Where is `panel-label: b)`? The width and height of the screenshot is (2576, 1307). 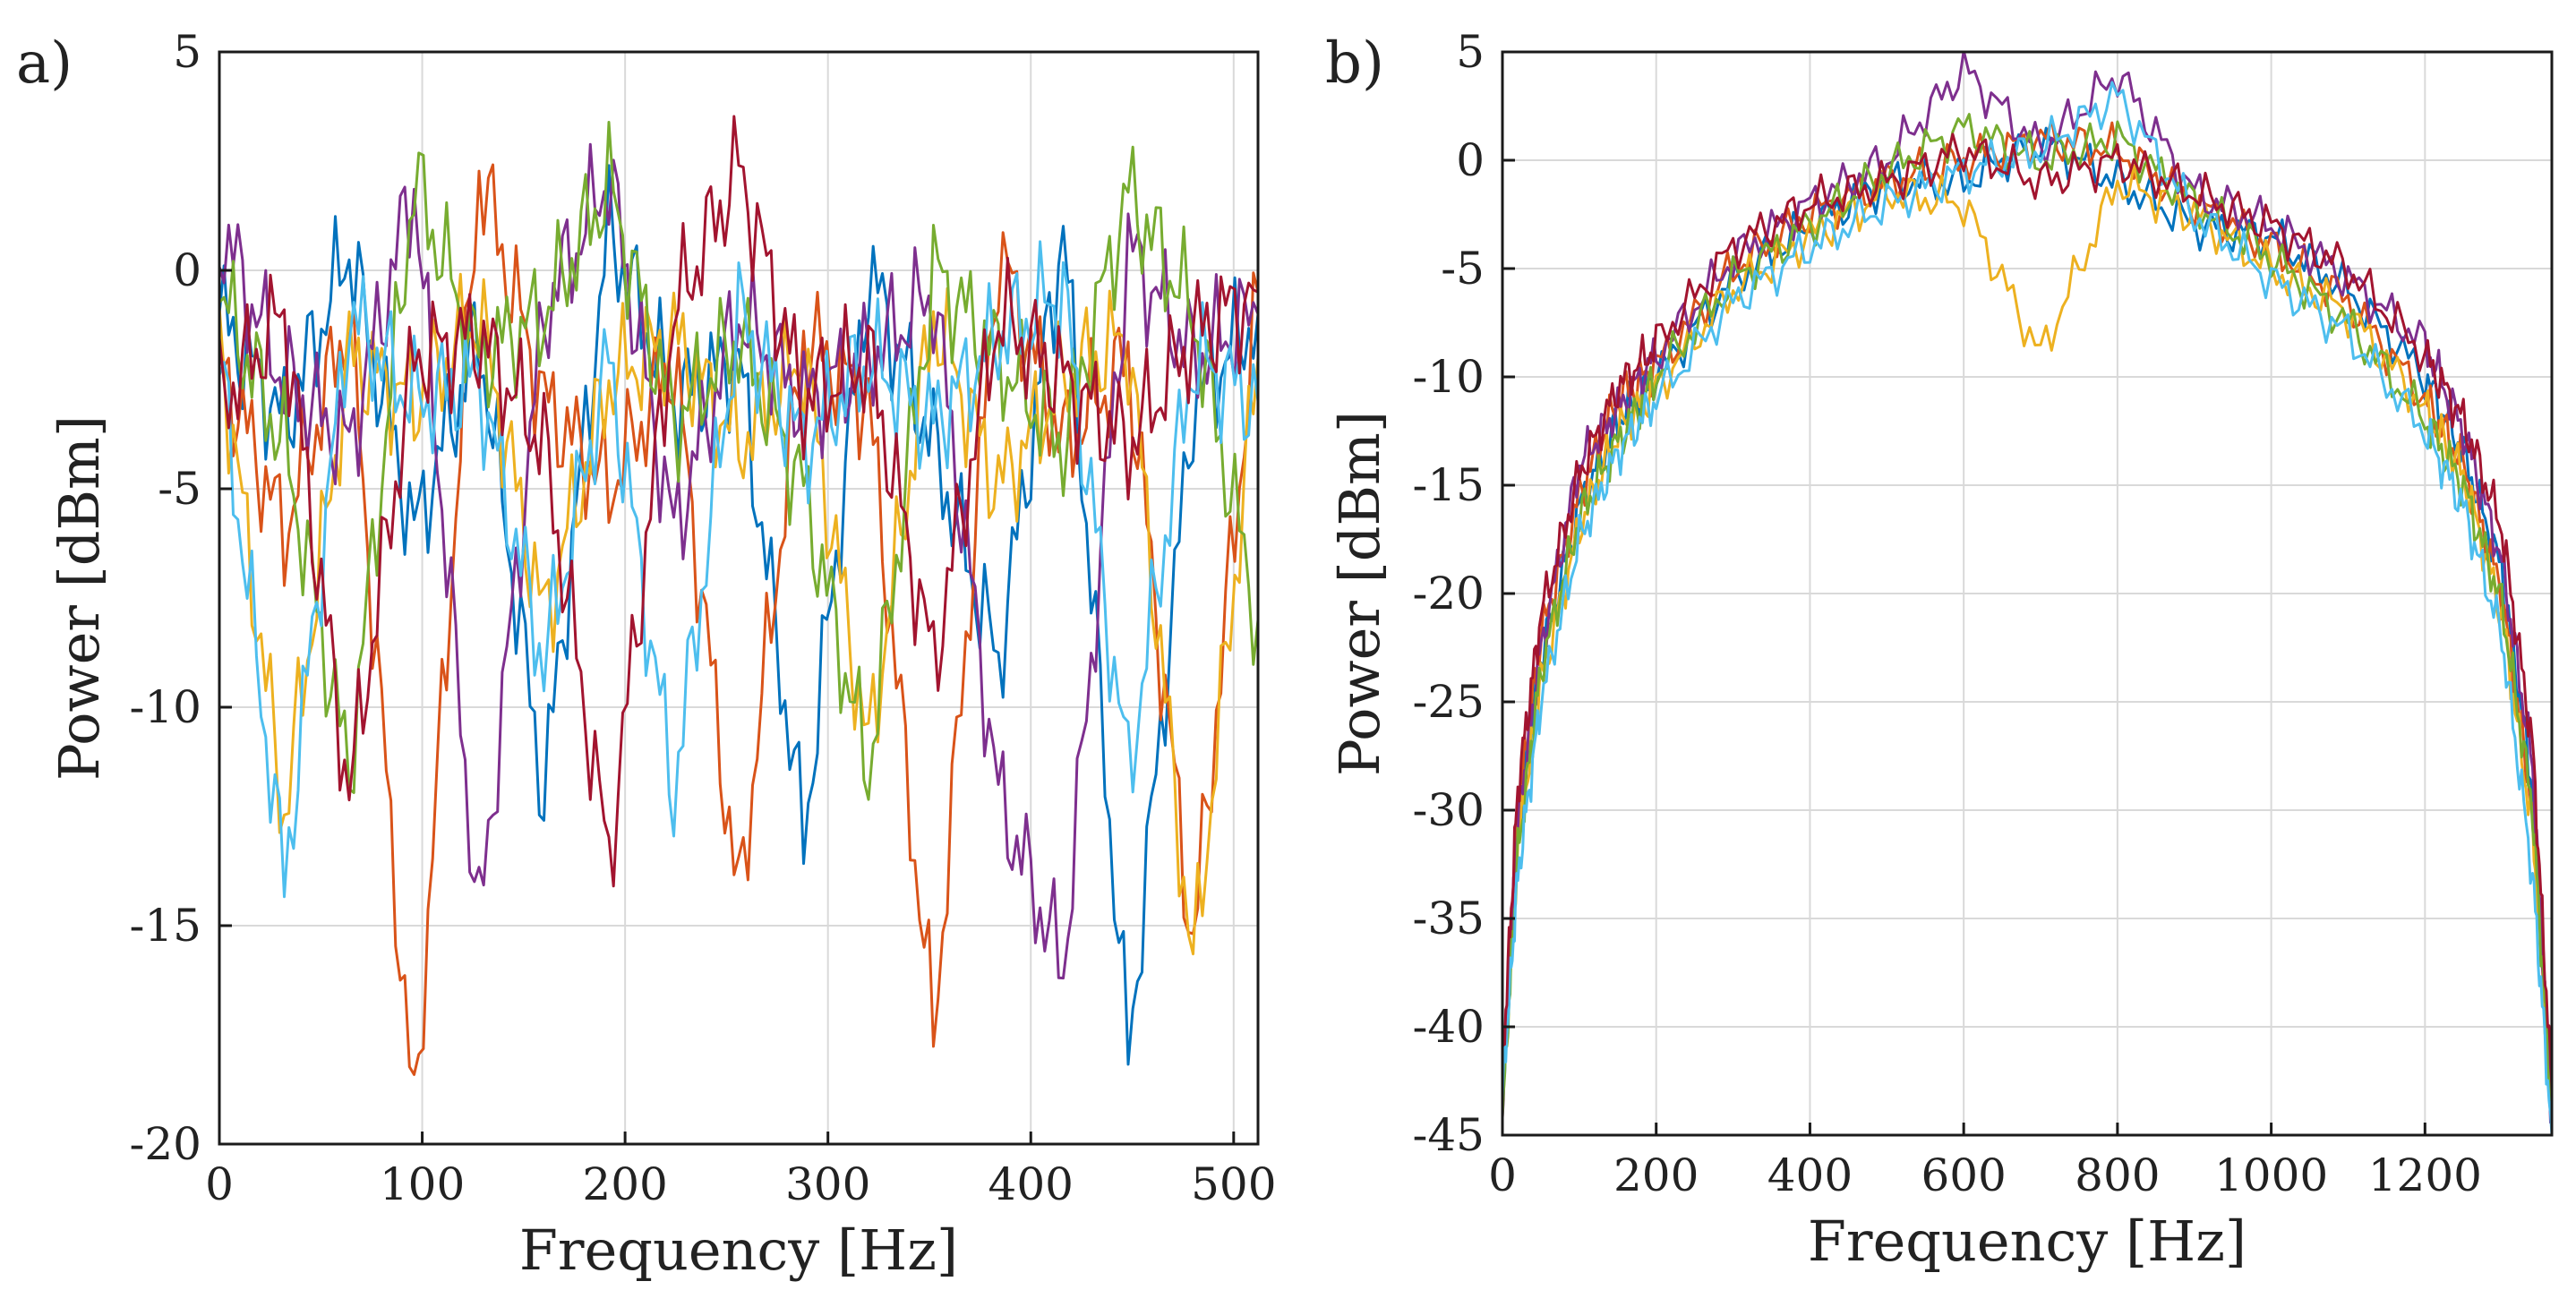 panel-label: b) is located at coordinates (1355, 63).